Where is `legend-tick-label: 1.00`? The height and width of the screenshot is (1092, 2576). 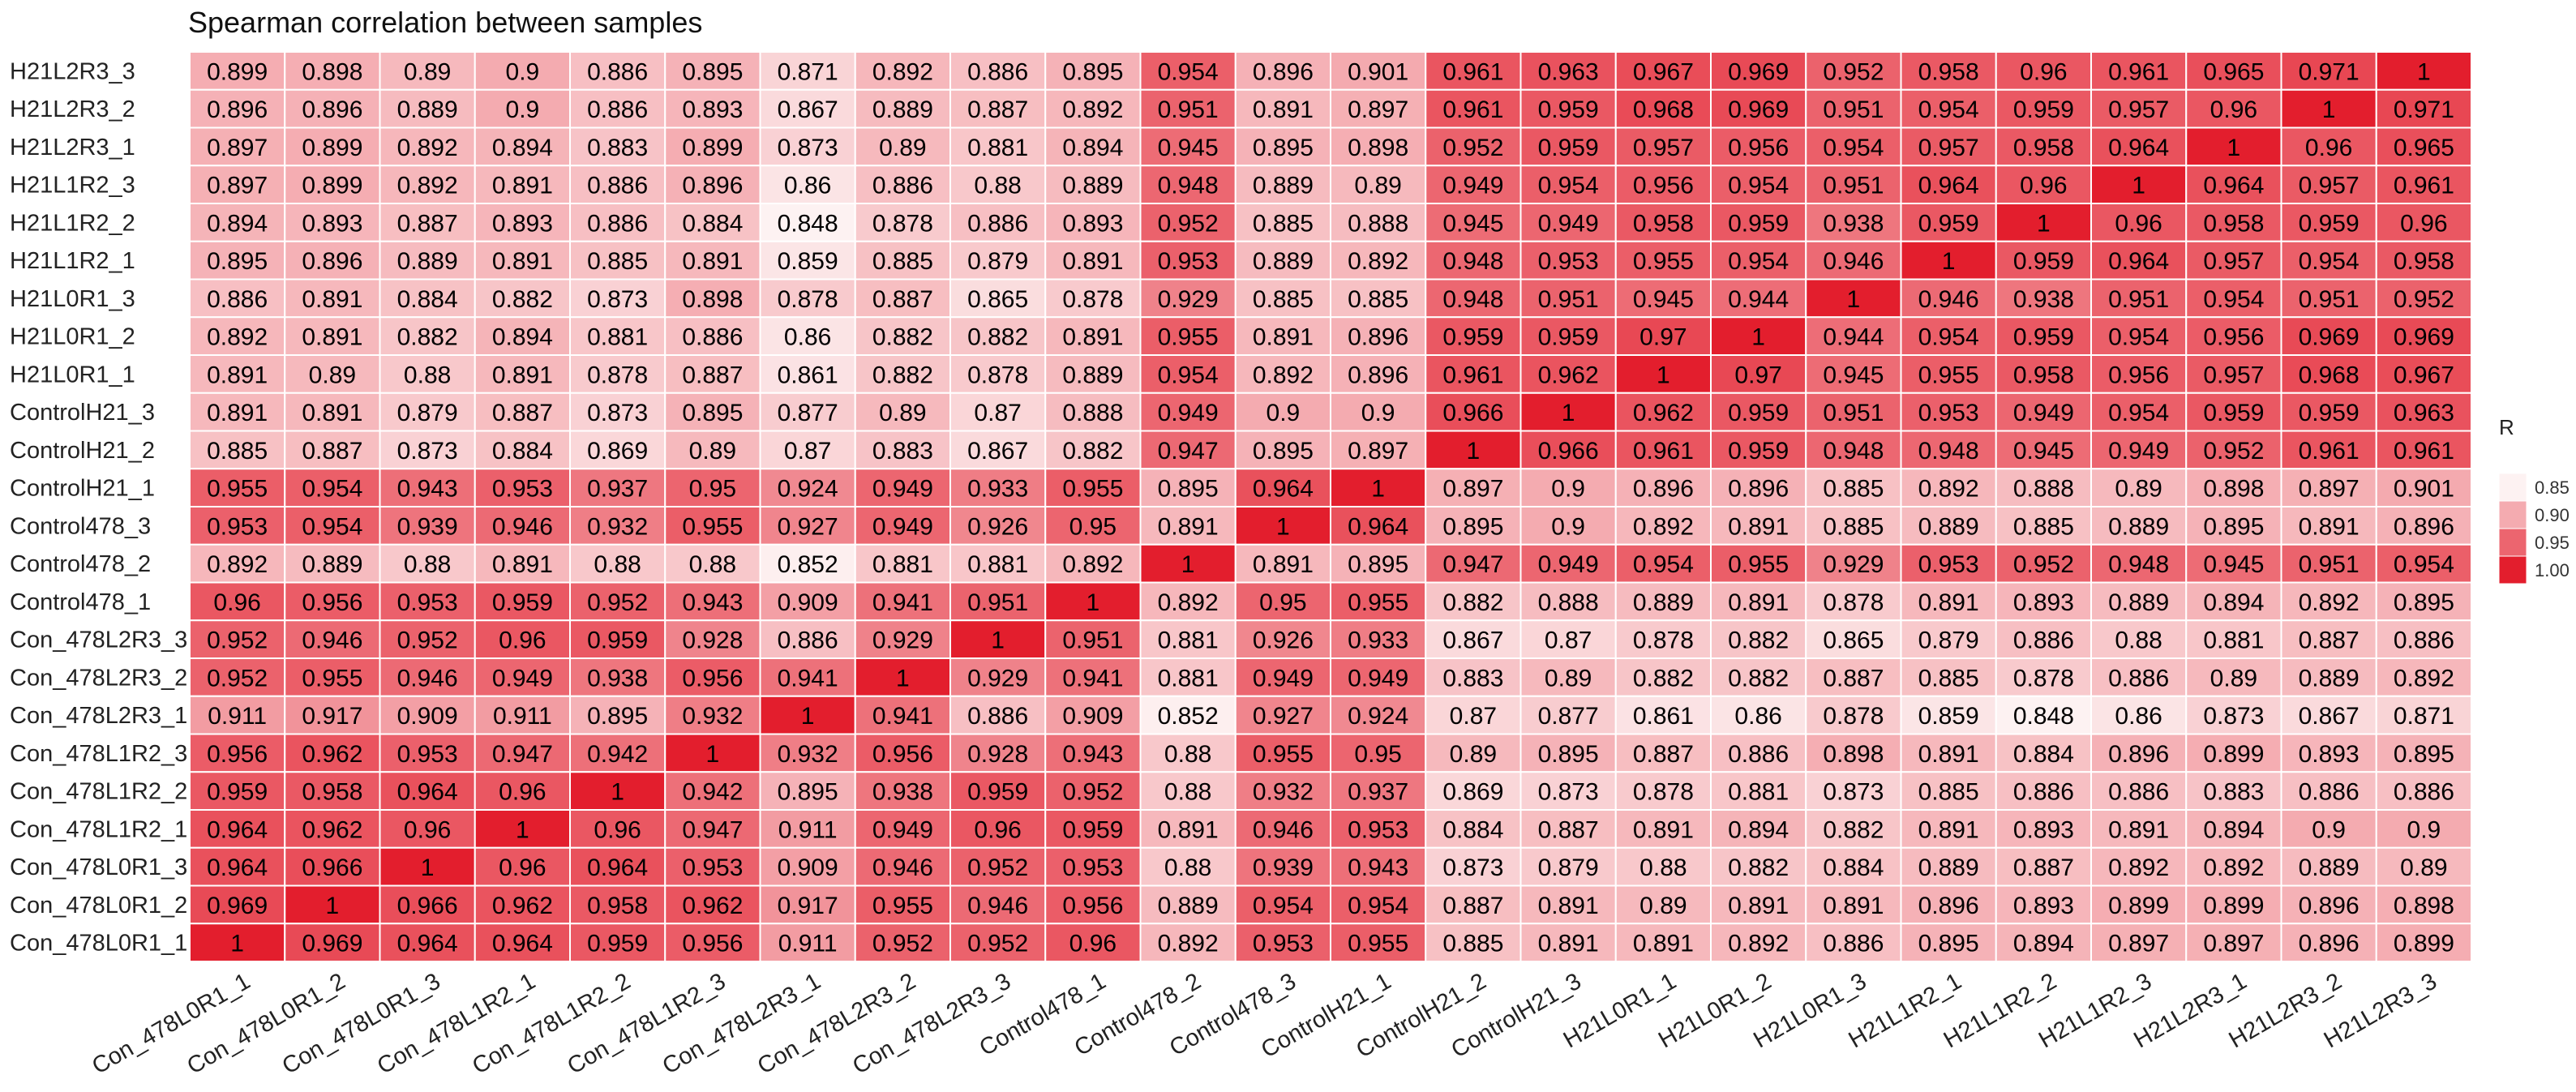
legend-tick-label: 1.00 is located at coordinates (2552, 570).